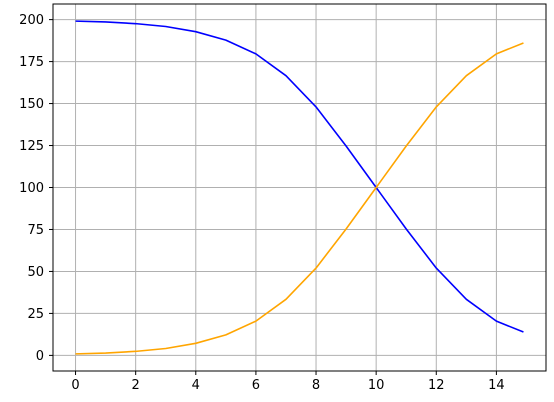 The width and height of the screenshot is (554, 402). What do you see at coordinates (35, 230) in the screenshot?
I see `y-tick-label: 75` at bounding box center [35, 230].